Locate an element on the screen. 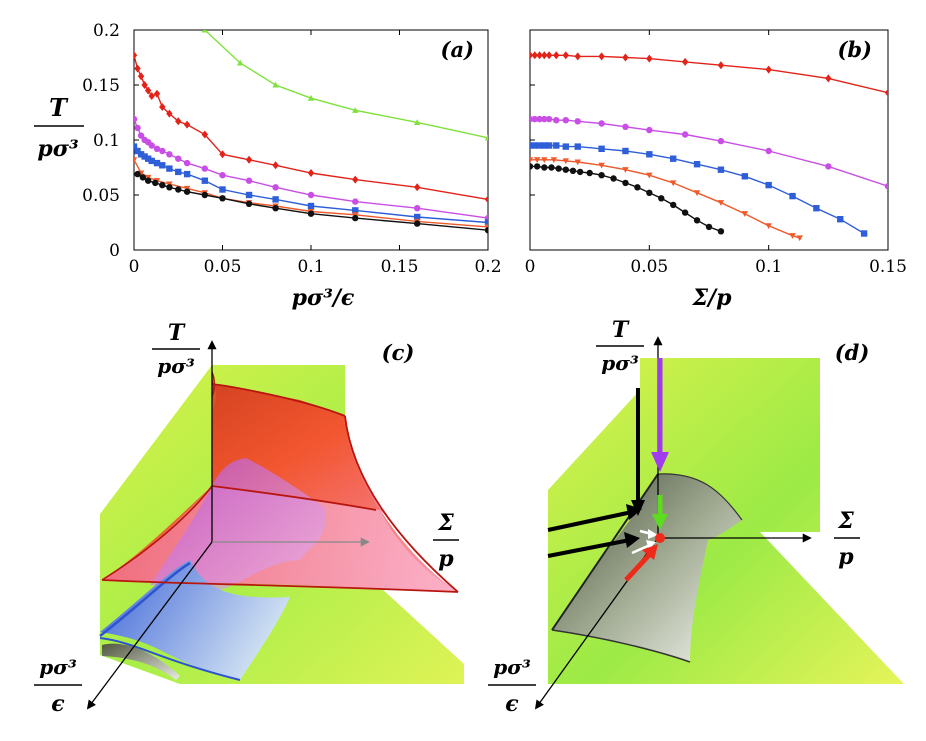  panel-b-black-line is located at coordinates (626, 198).